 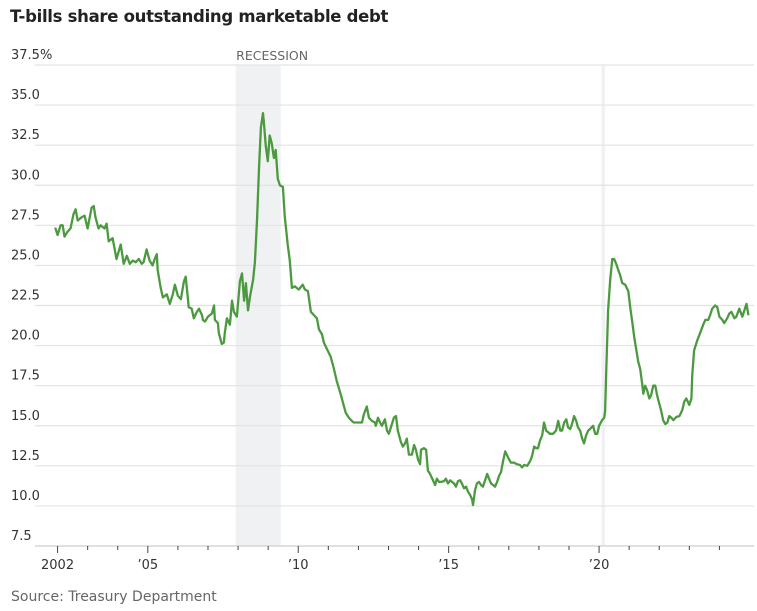 I want to click on y-tick-label: 22.5, so click(x=25, y=296).